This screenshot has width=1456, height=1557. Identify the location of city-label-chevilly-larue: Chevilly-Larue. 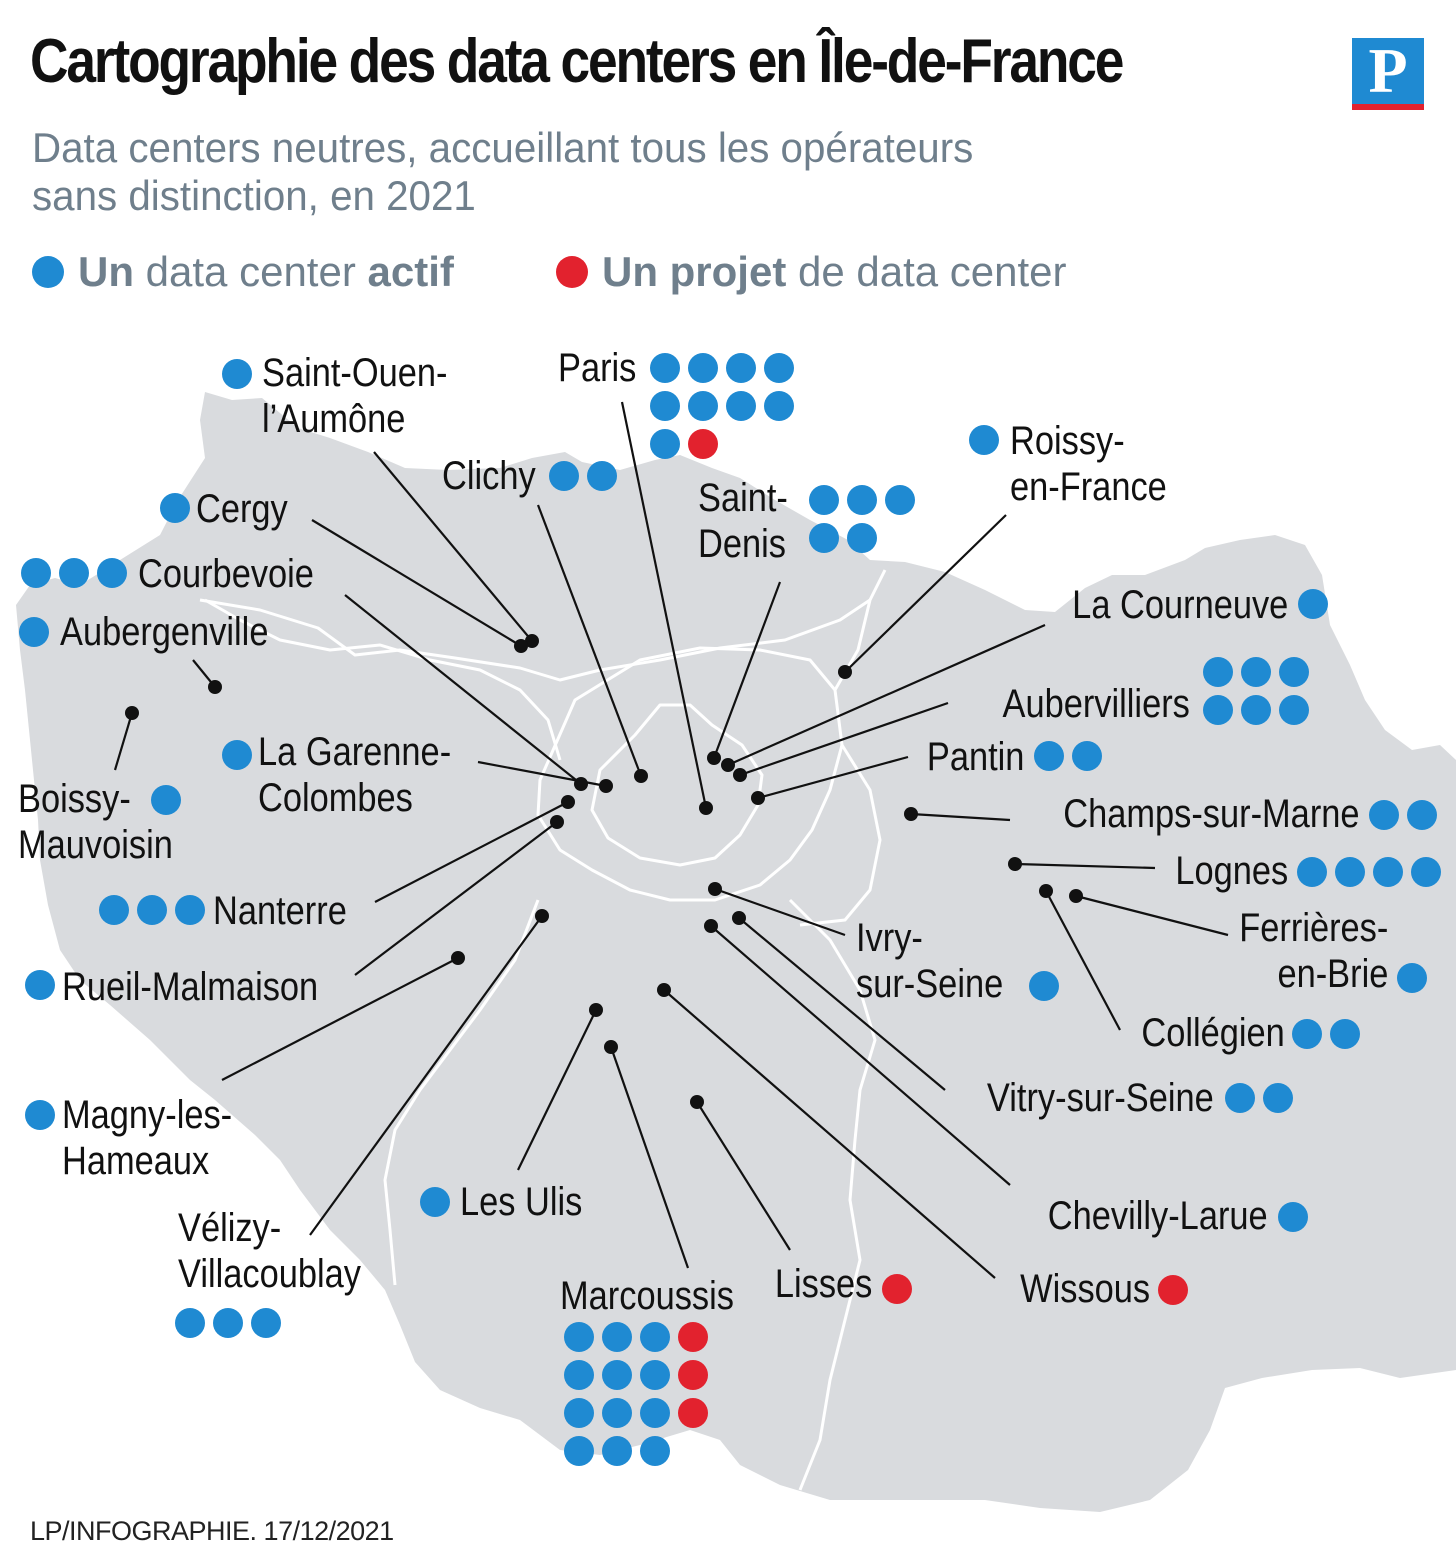
(1158, 1216).